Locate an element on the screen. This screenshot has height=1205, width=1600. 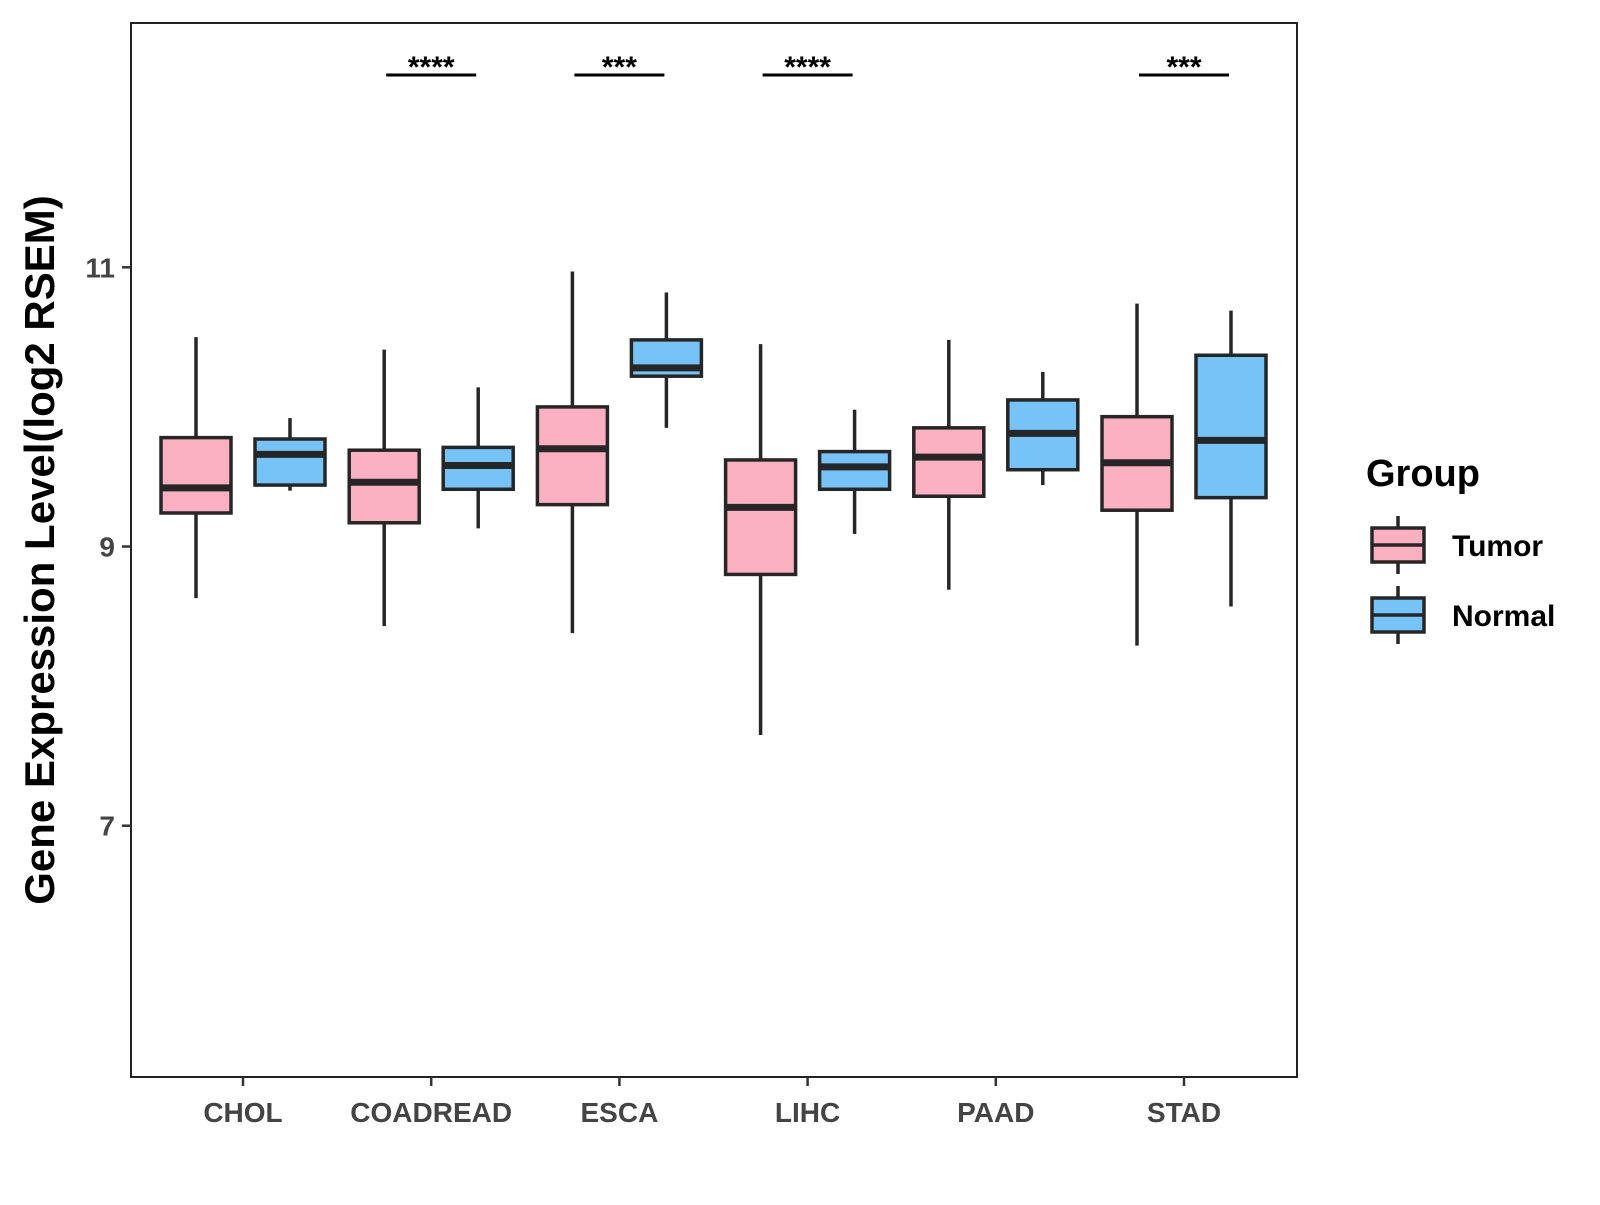
box-paad-tumor is located at coordinates (949, 464).